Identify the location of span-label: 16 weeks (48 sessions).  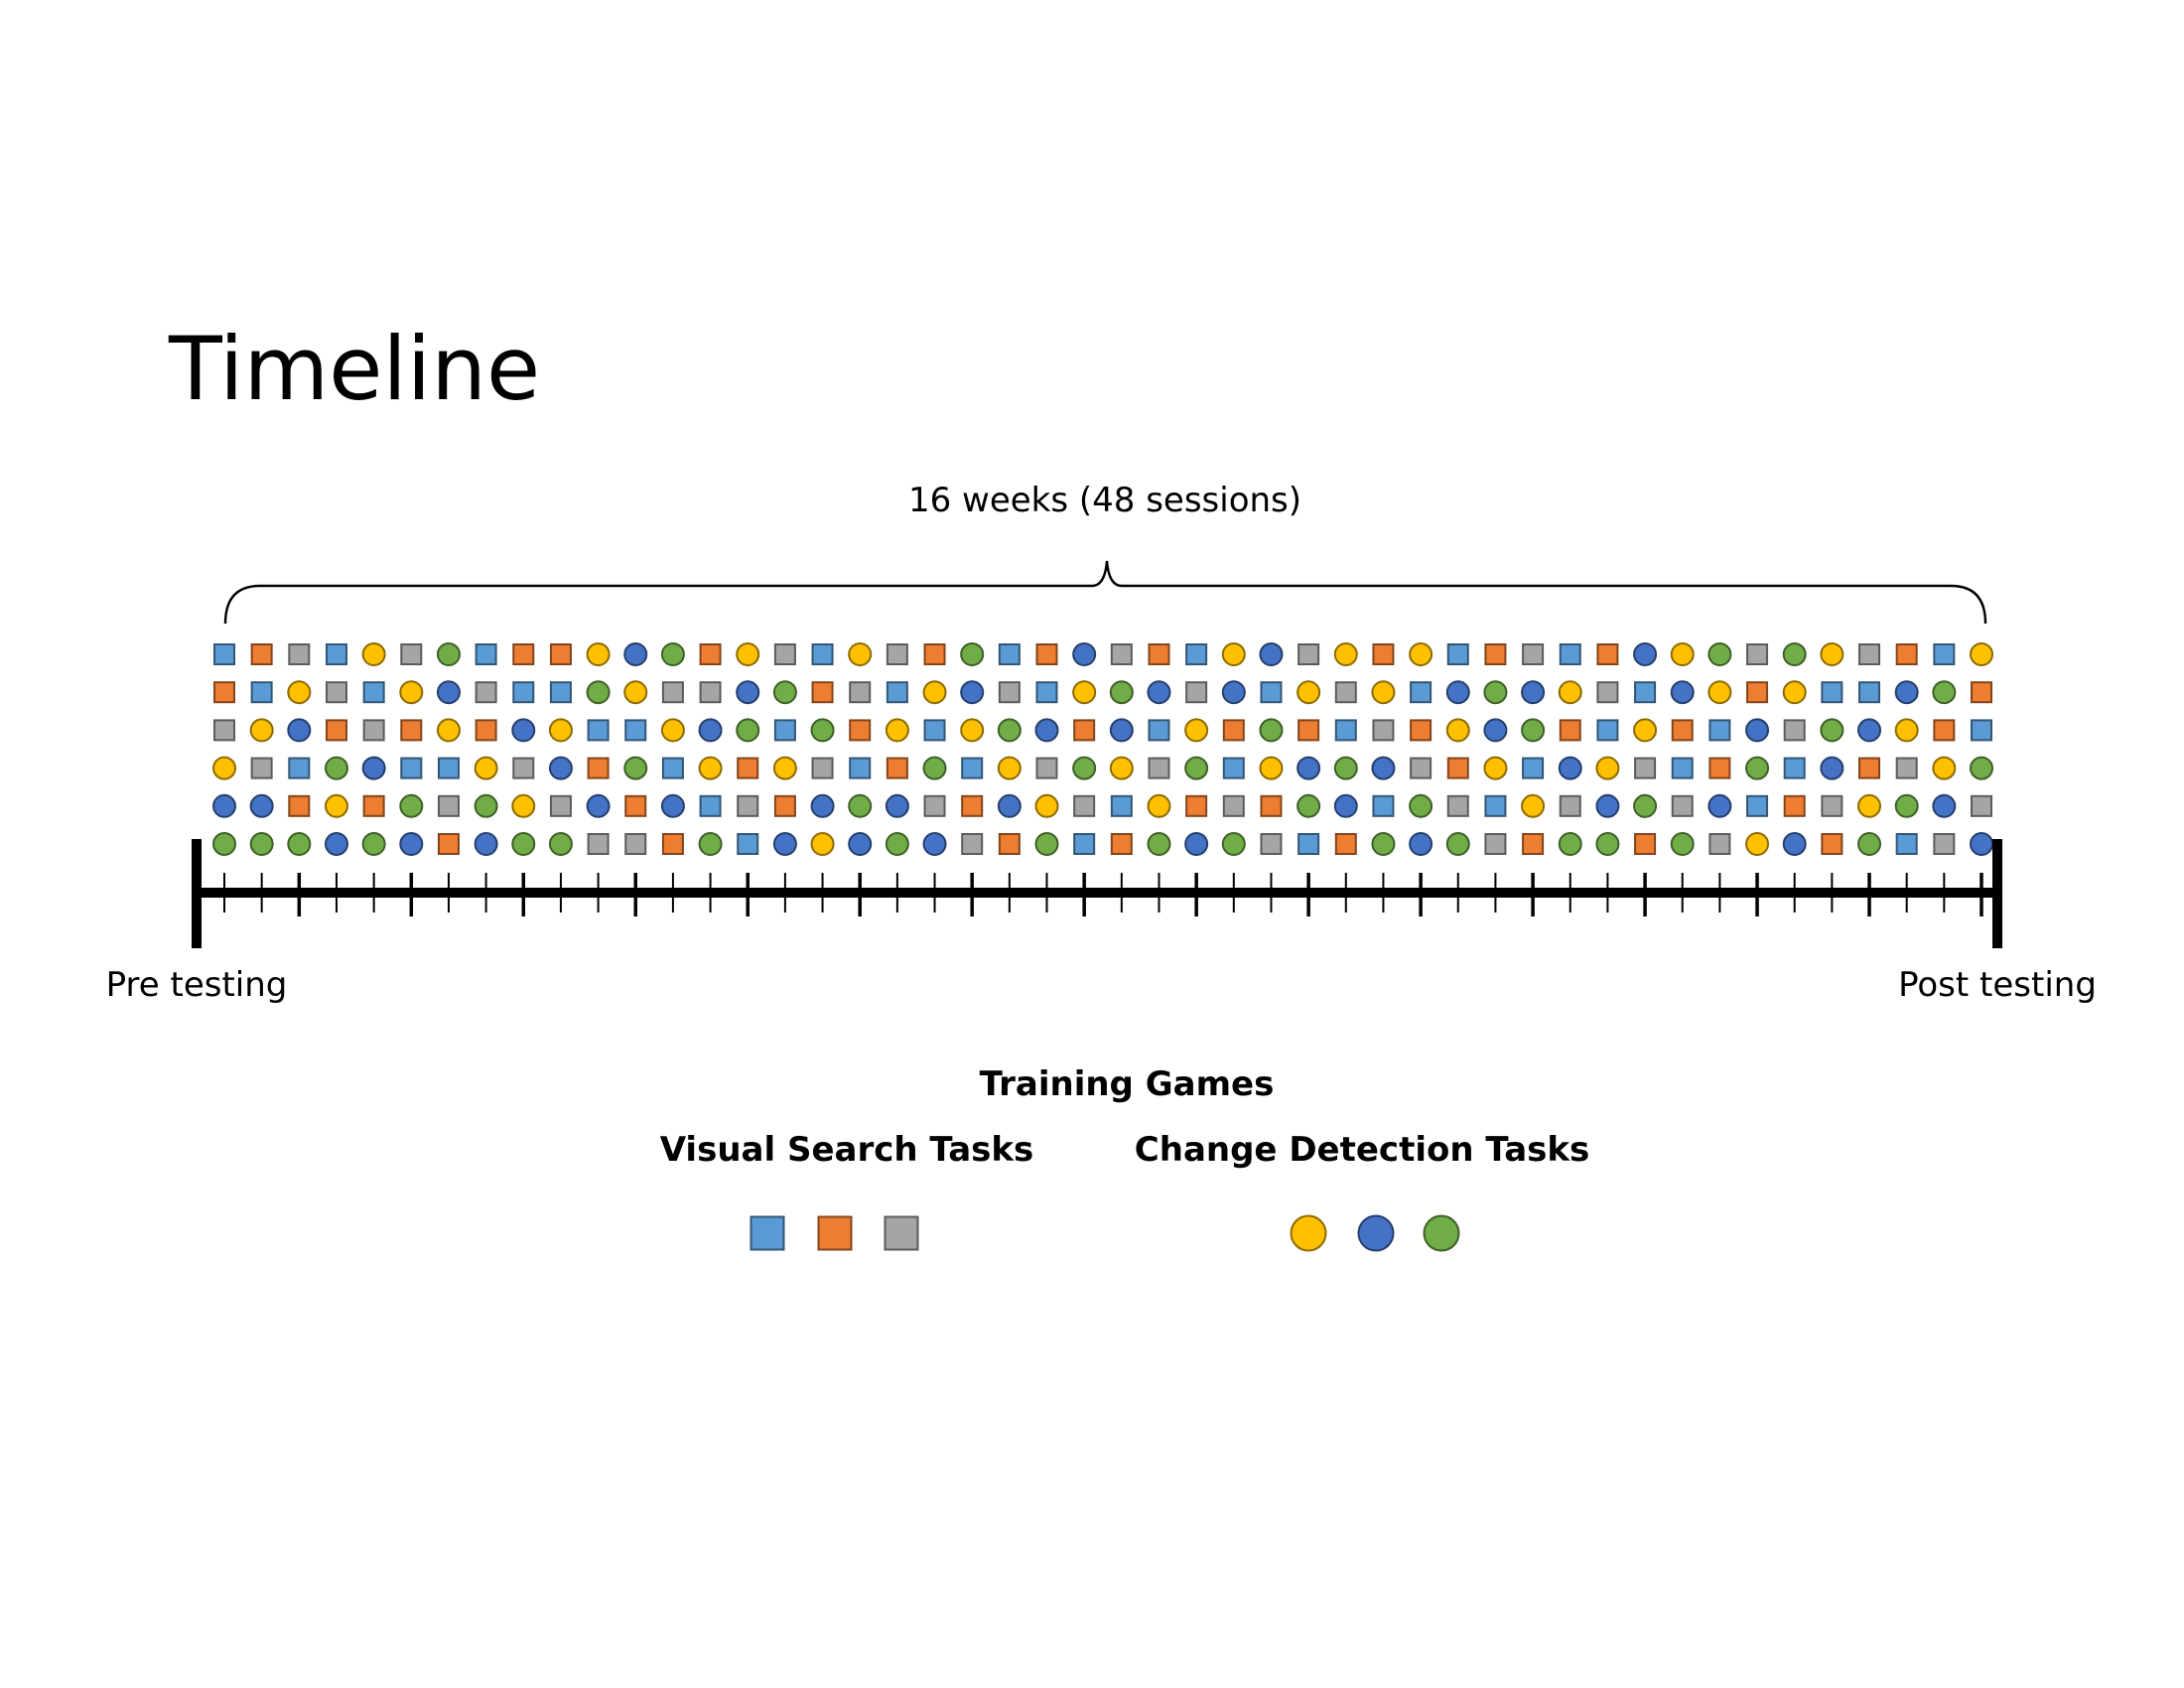
(1104, 500).